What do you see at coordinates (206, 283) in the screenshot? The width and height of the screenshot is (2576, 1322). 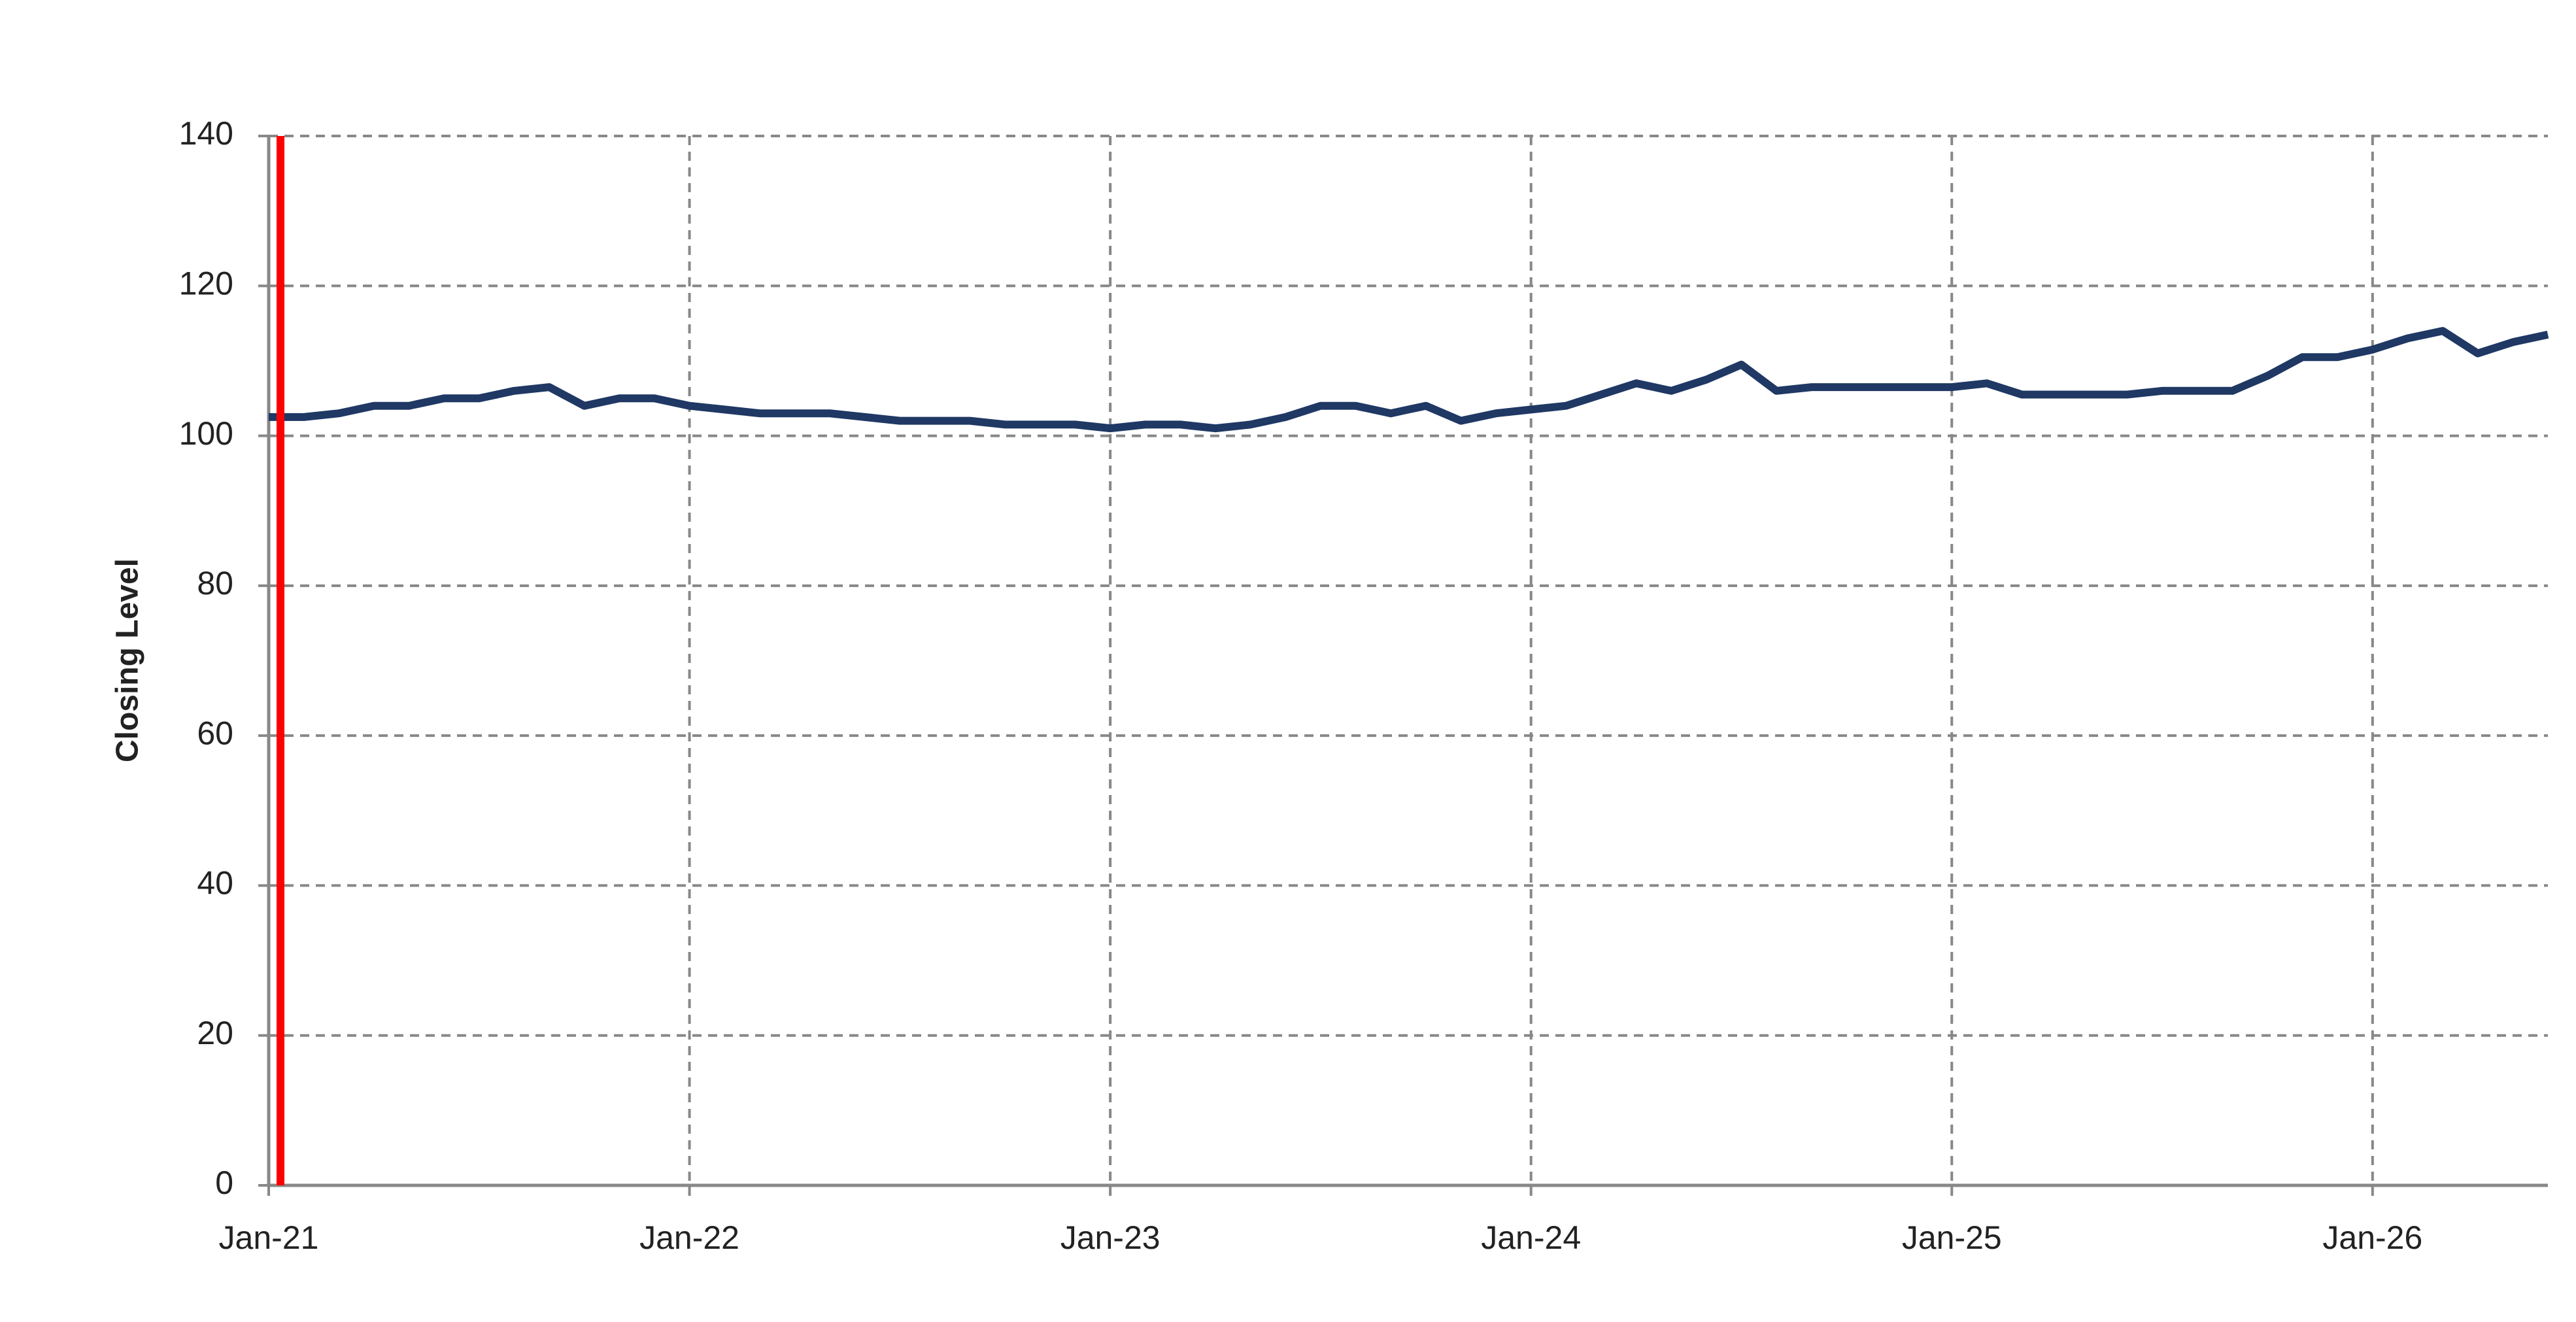 I see `y-tick-label: 120` at bounding box center [206, 283].